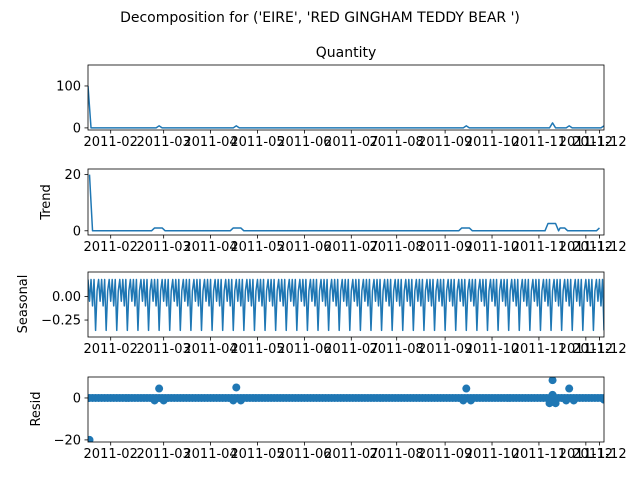  What do you see at coordinates (346, 53) in the screenshot?
I see `panel-title-quantity: Quantity` at bounding box center [346, 53].